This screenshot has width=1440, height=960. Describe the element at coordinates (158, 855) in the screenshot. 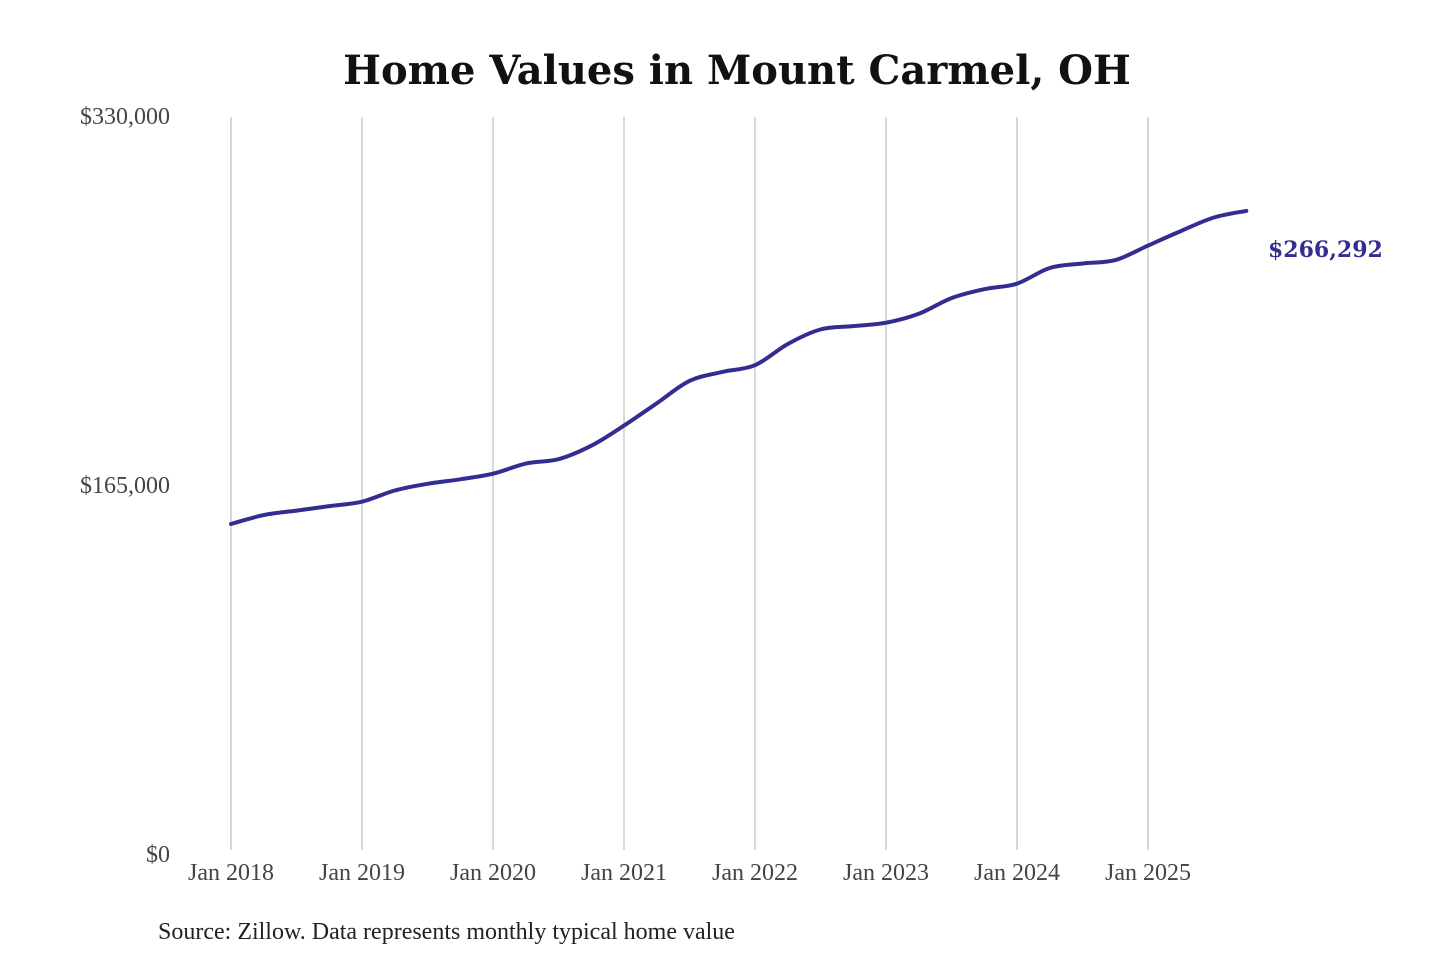

I see `y-tick-label: $0` at that location.